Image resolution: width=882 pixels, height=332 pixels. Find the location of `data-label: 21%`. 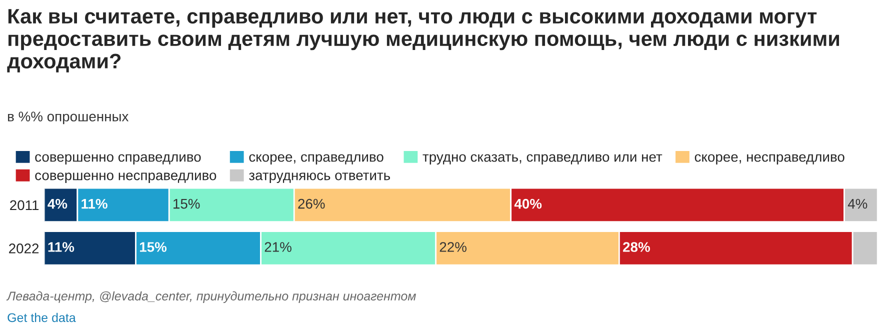

data-label: 21% is located at coordinates (278, 247).